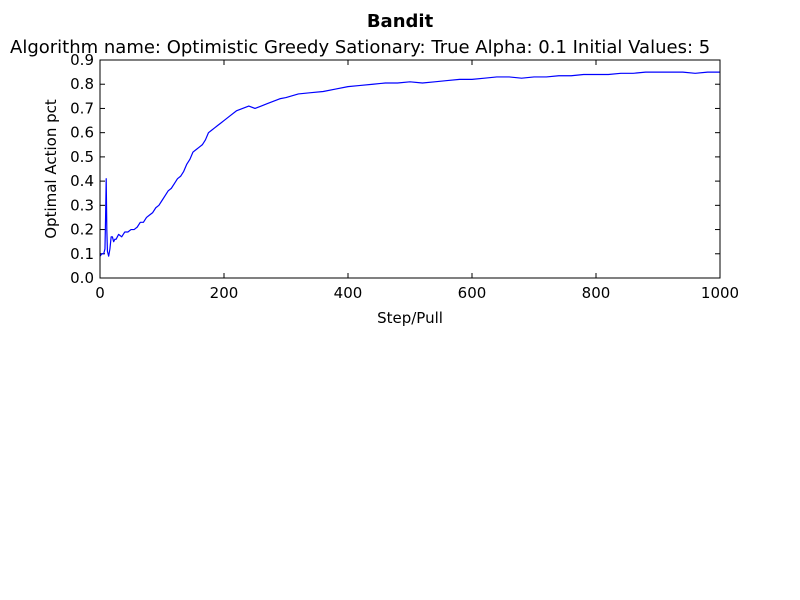  I want to click on x-tick-label: 200, so click(224, 293).